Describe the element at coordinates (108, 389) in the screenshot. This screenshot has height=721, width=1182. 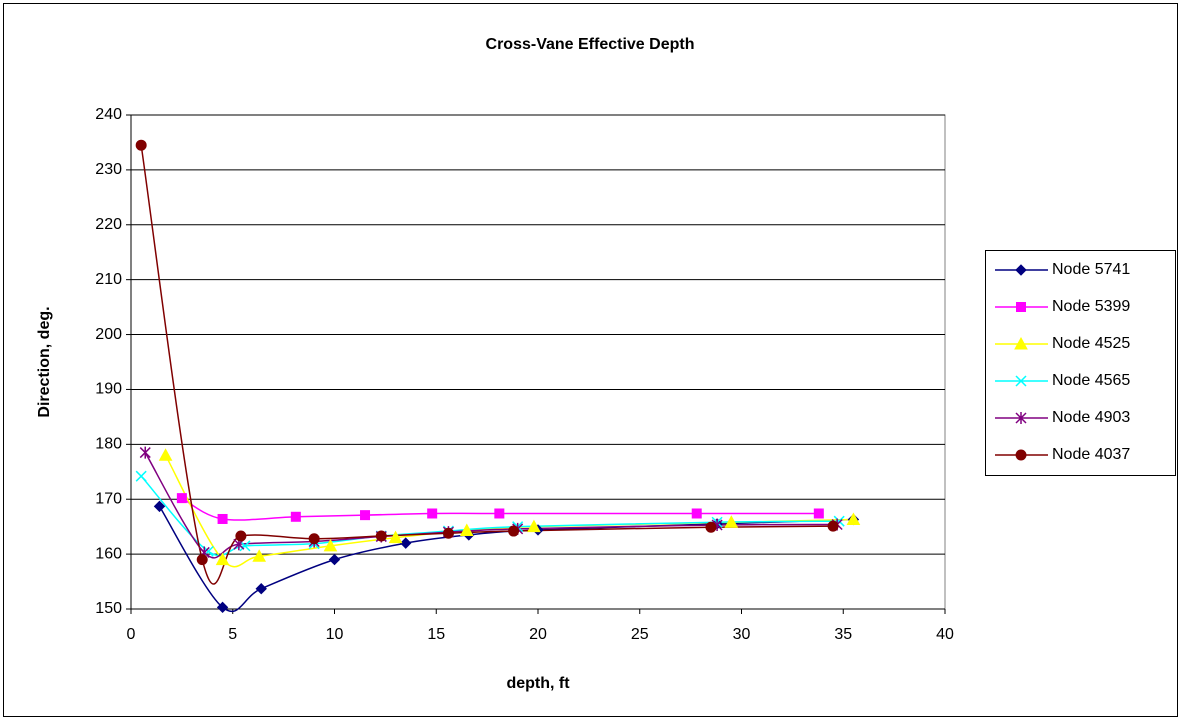
I see `y-tick-label: 190` at that location.